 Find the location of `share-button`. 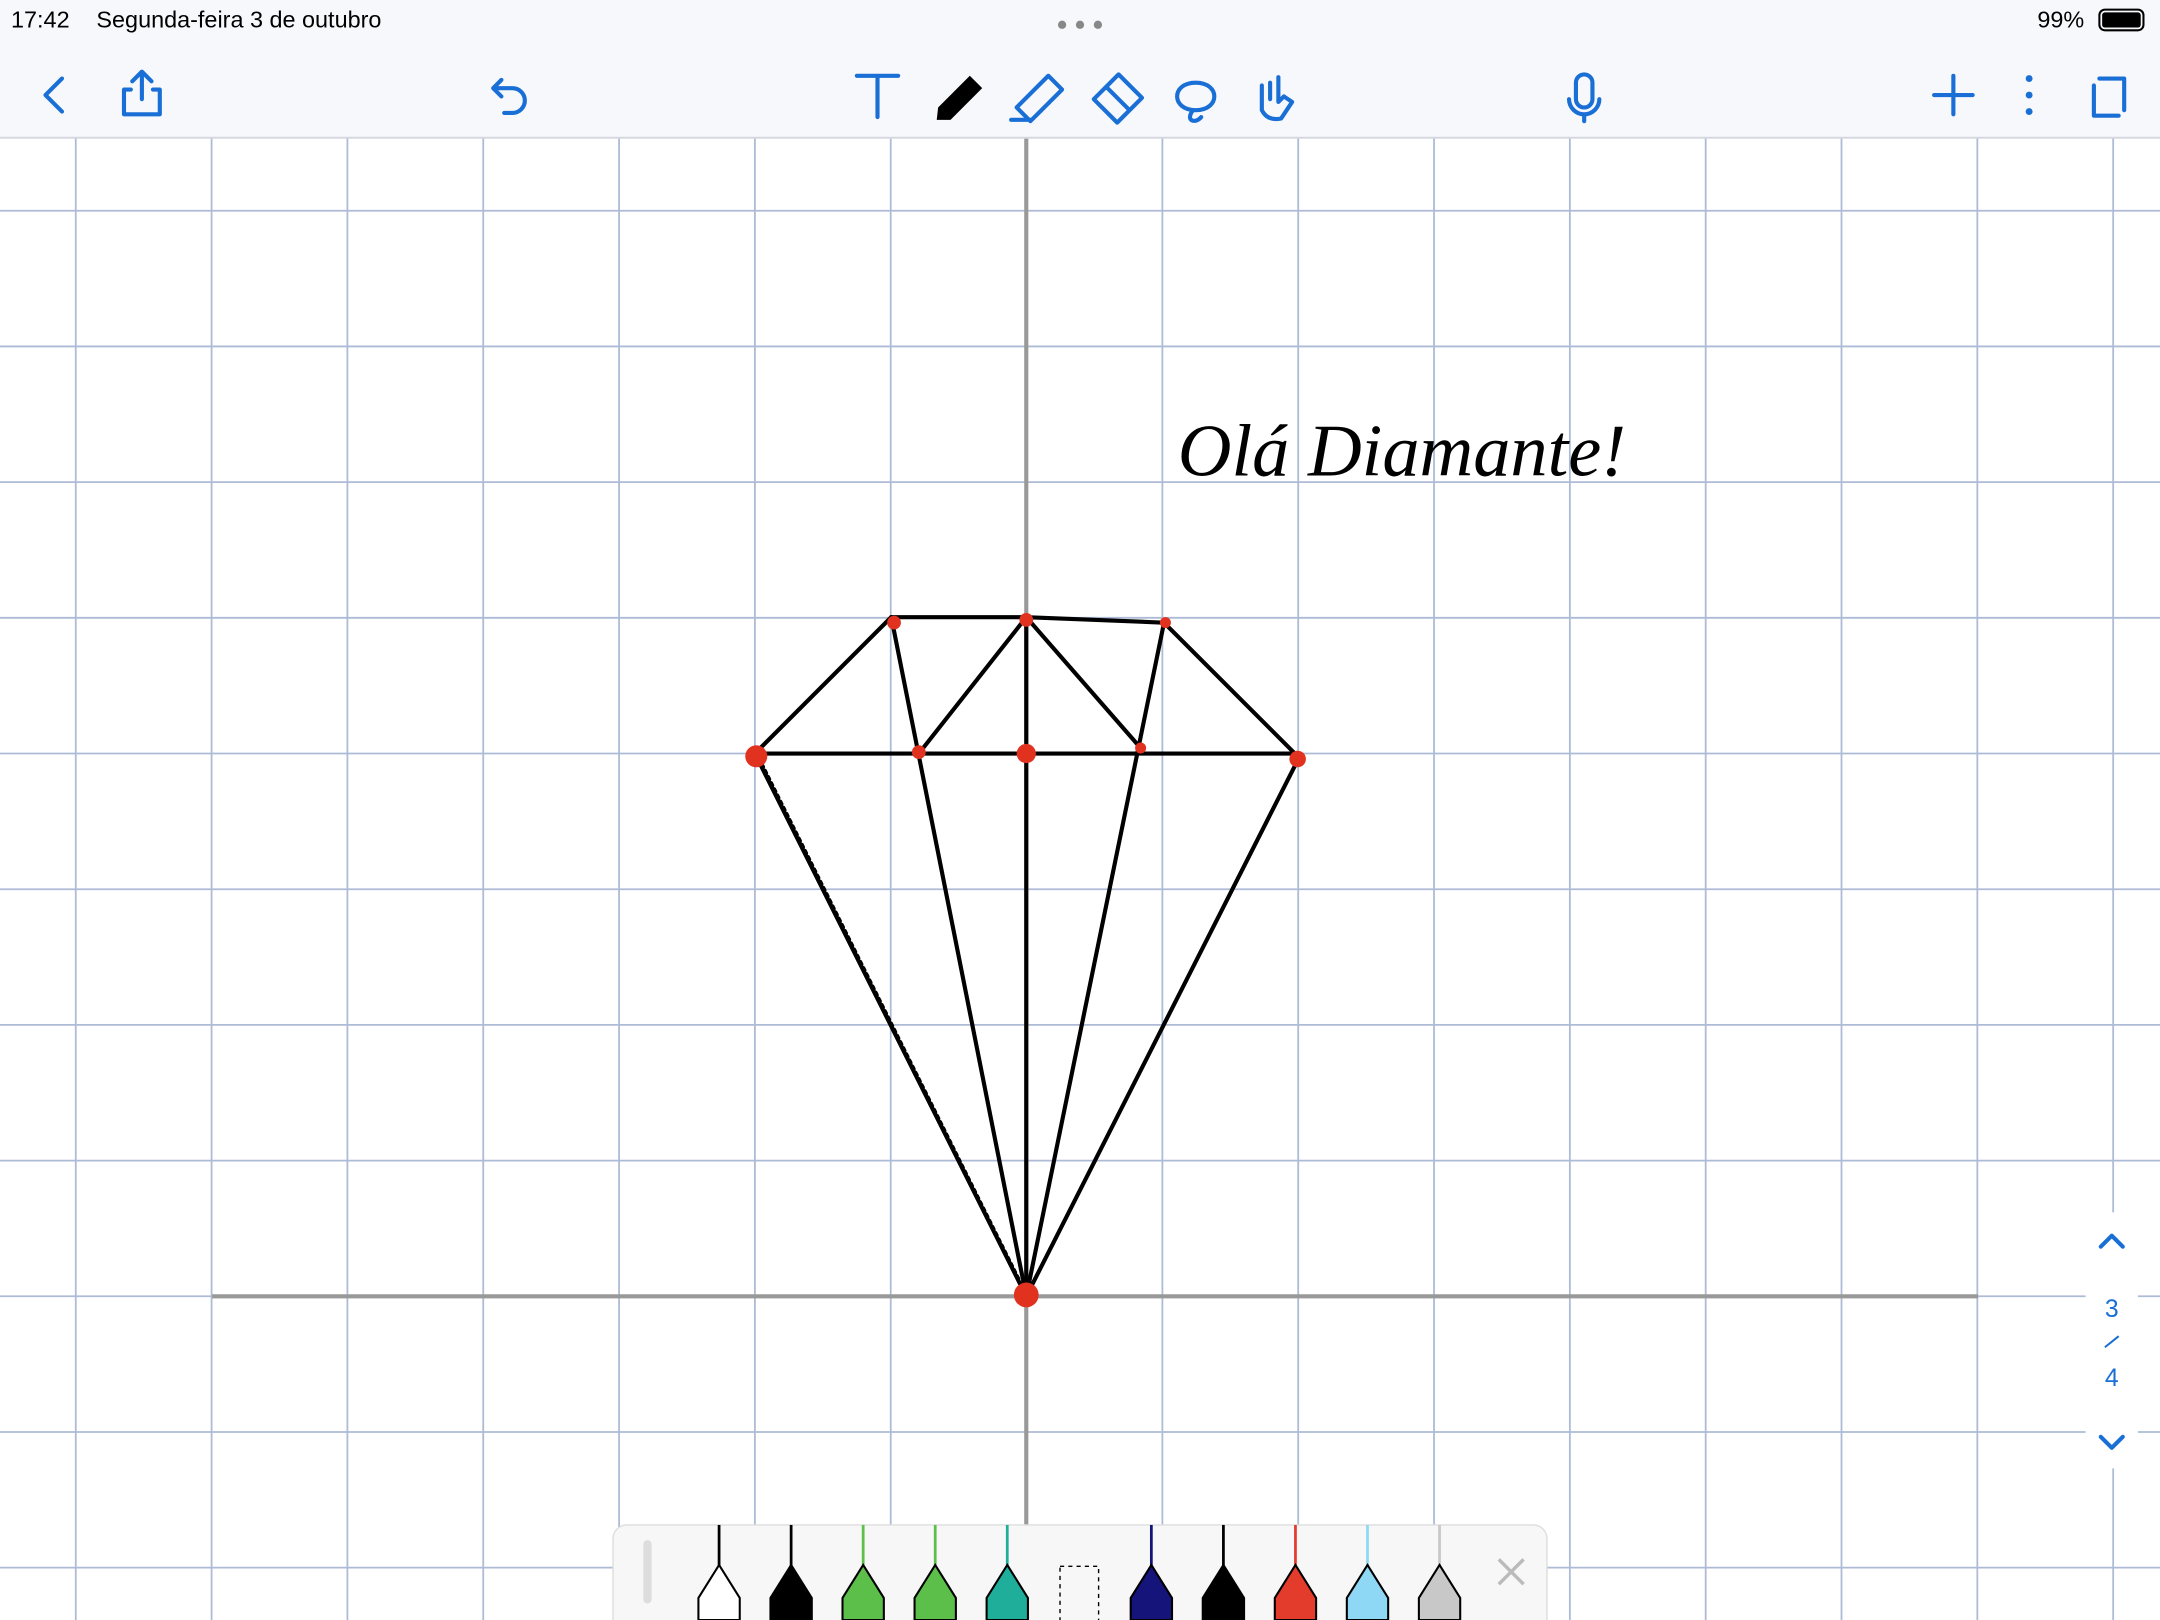

share-button is located at coordinates (141, 93).